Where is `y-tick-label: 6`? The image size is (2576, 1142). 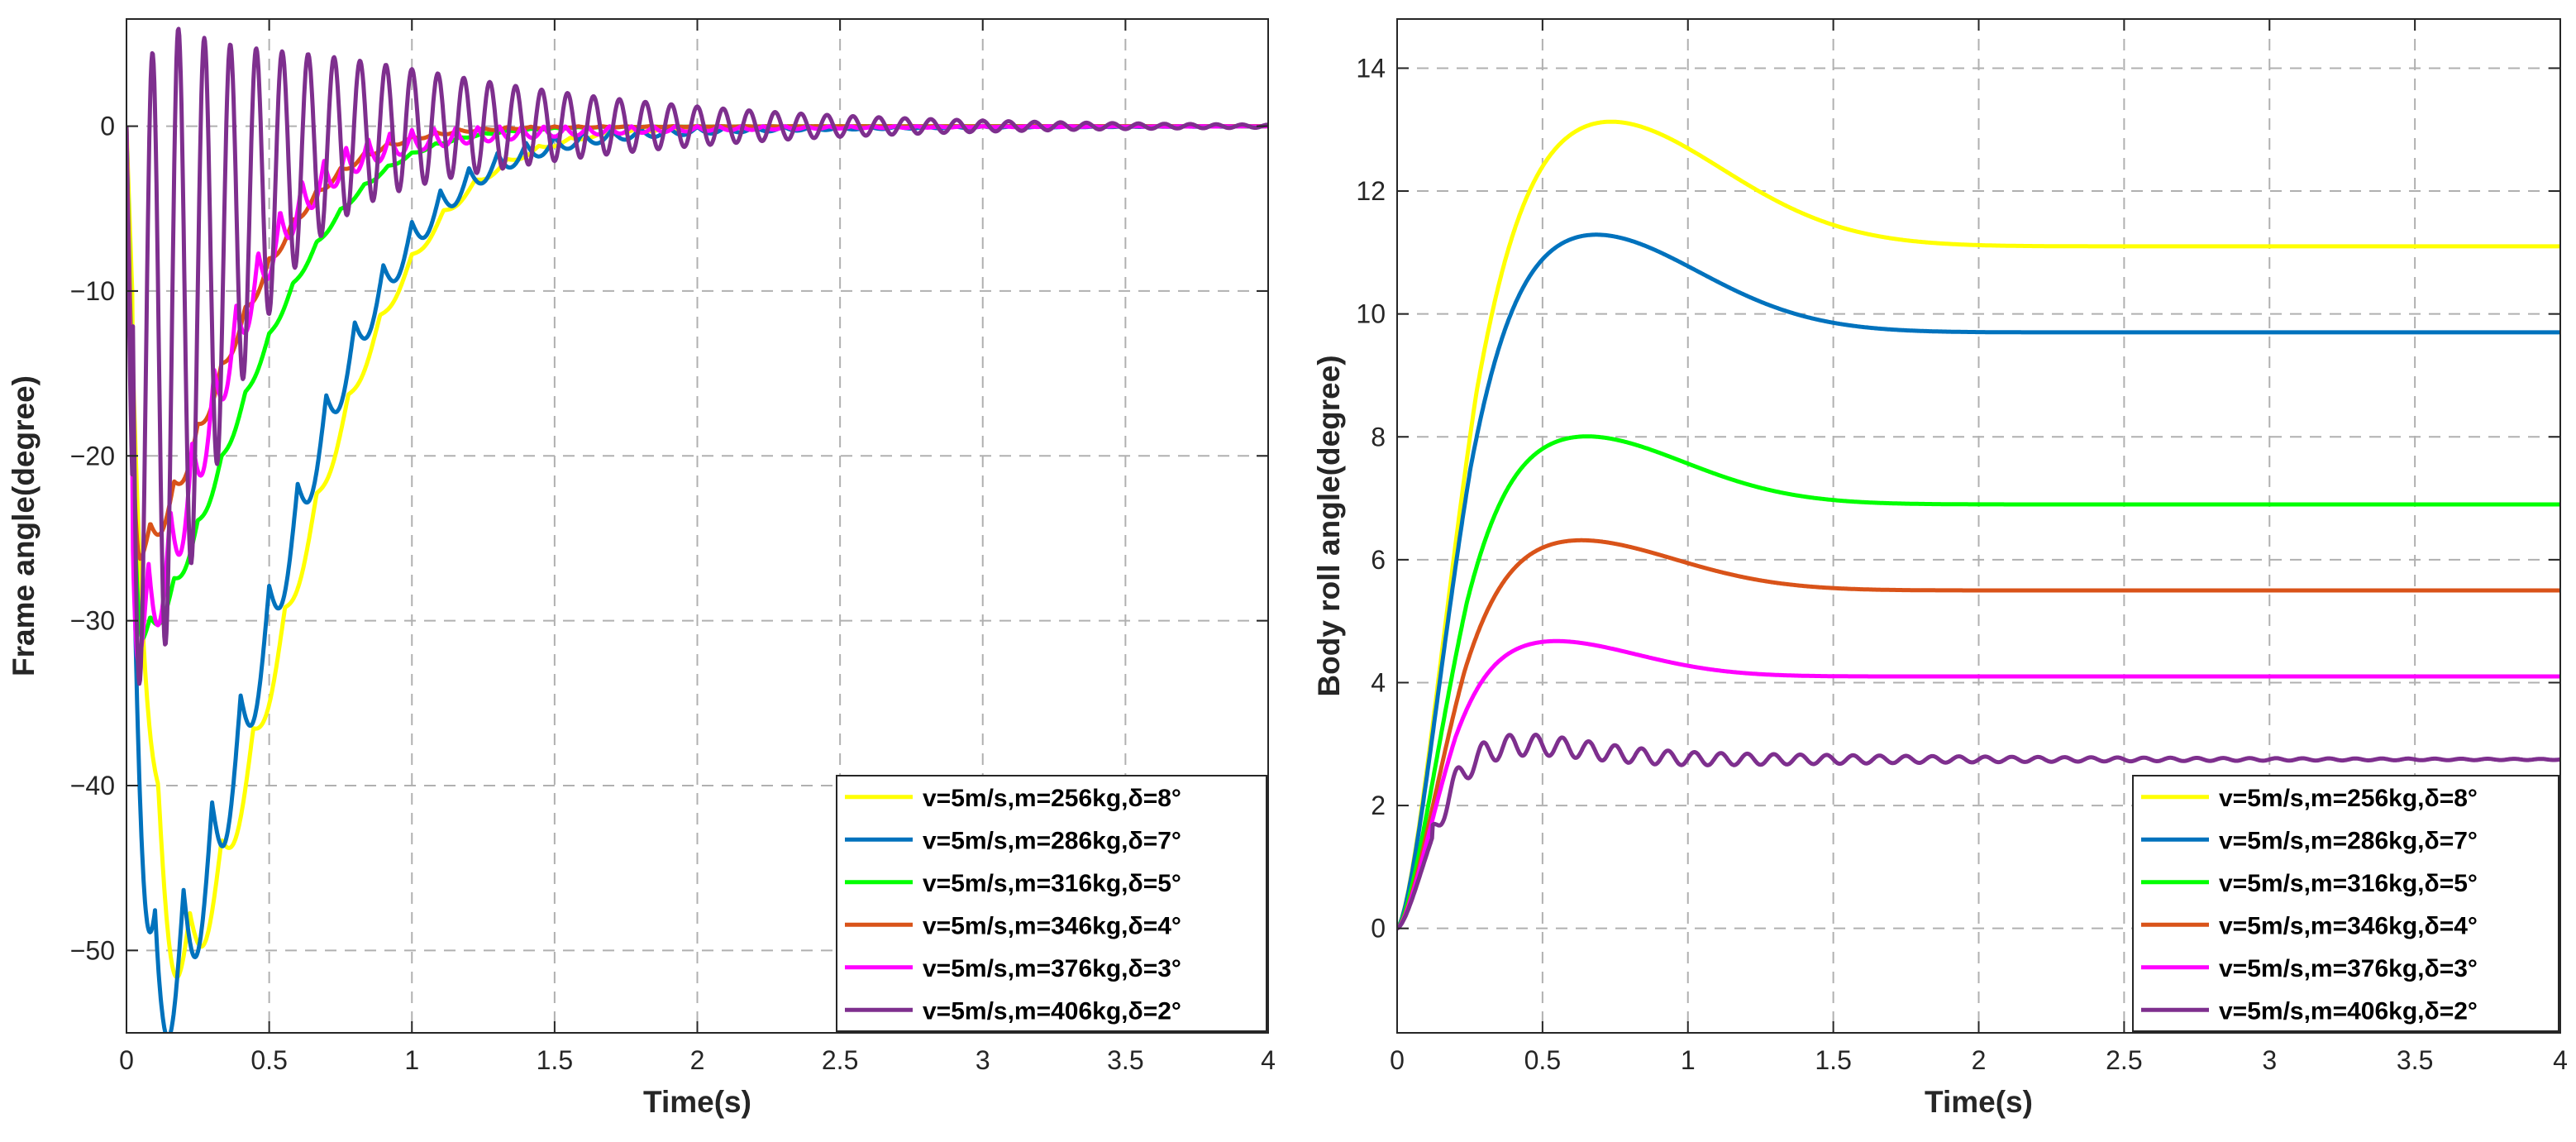 y-tick-label: 6 is located at coordinates (1378, 560).